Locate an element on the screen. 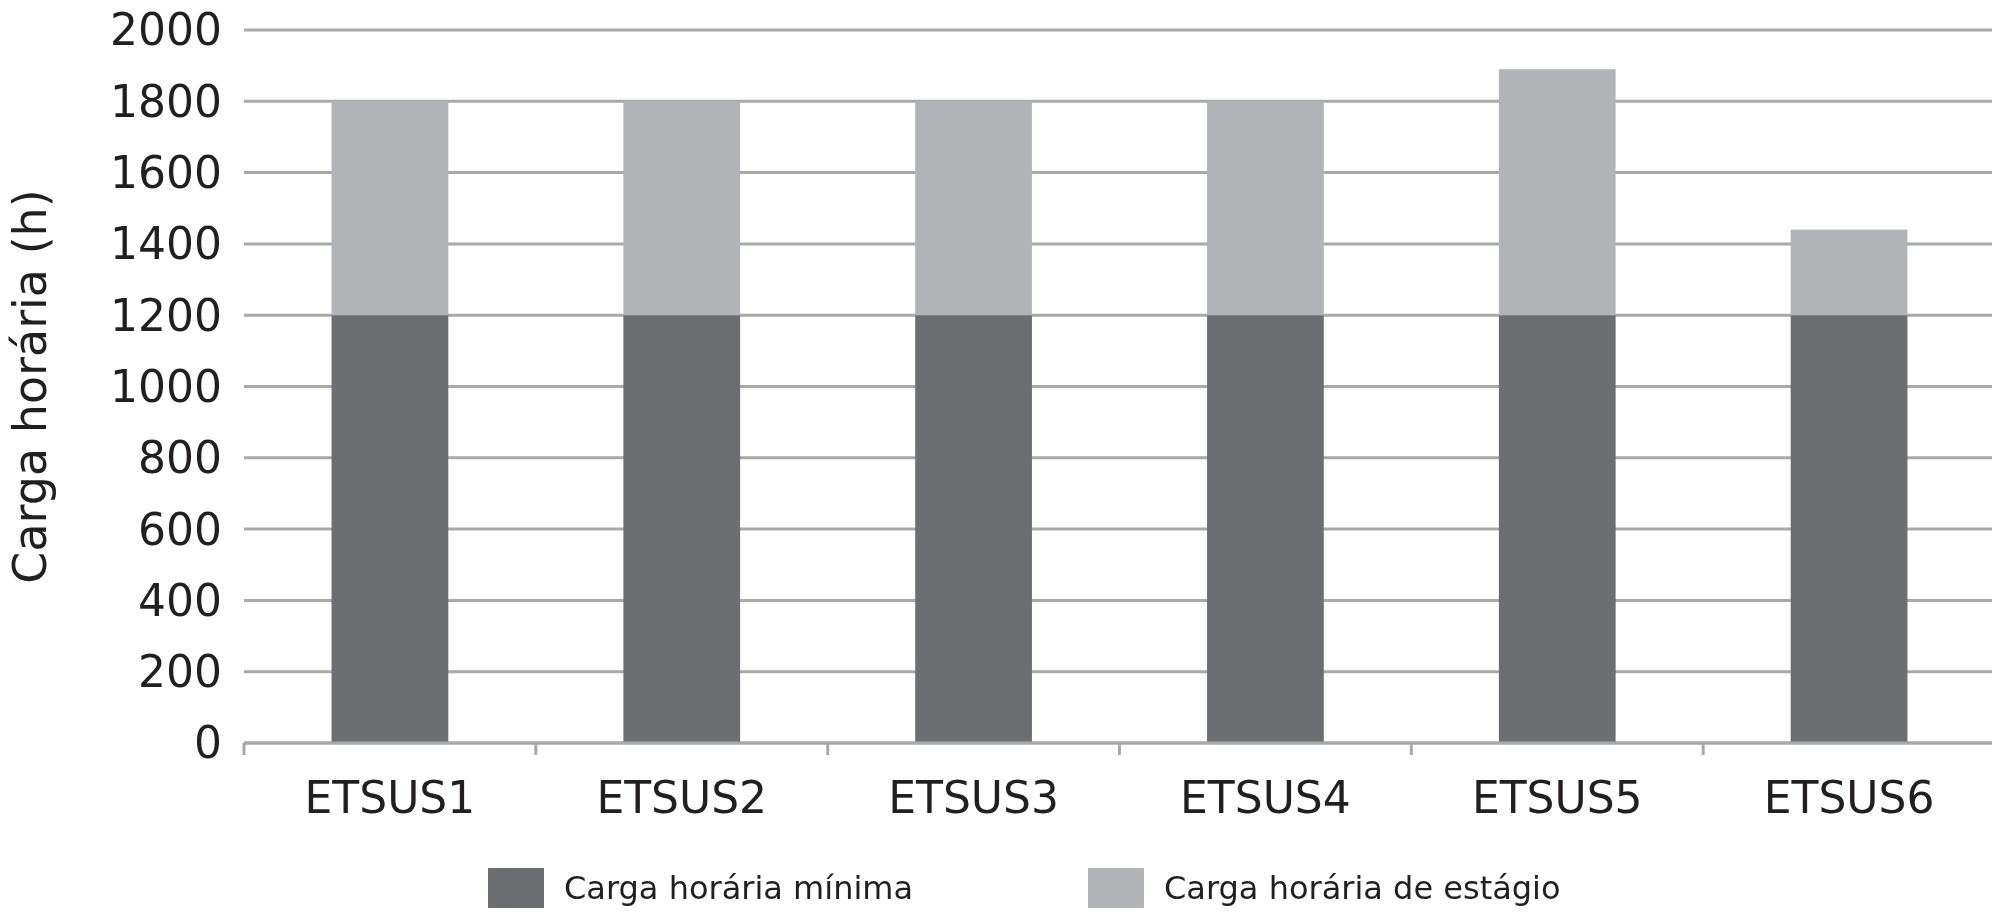  x-tick-label: ETSUS3 is located at coordinates (973, 797).